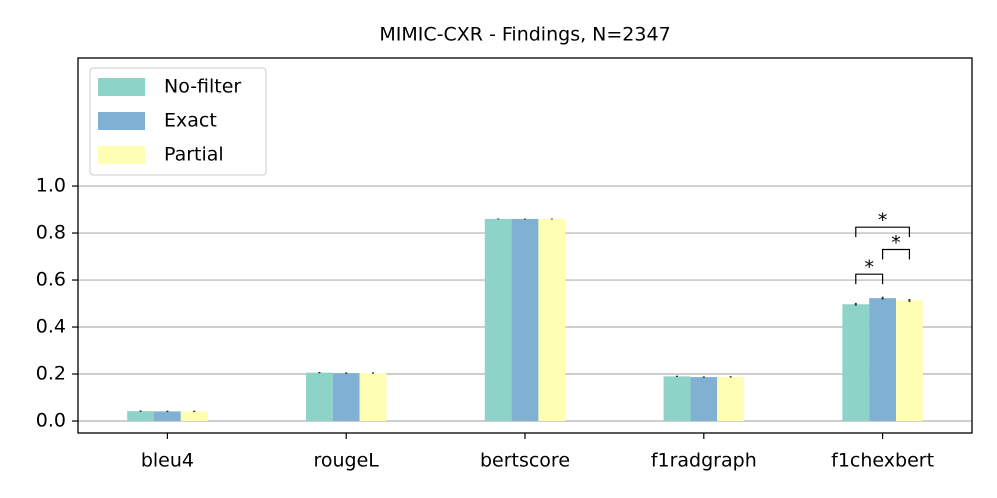  I want to click on chart-title: MIMIC-CXR - Findings, N=2347, so click(524, 35).